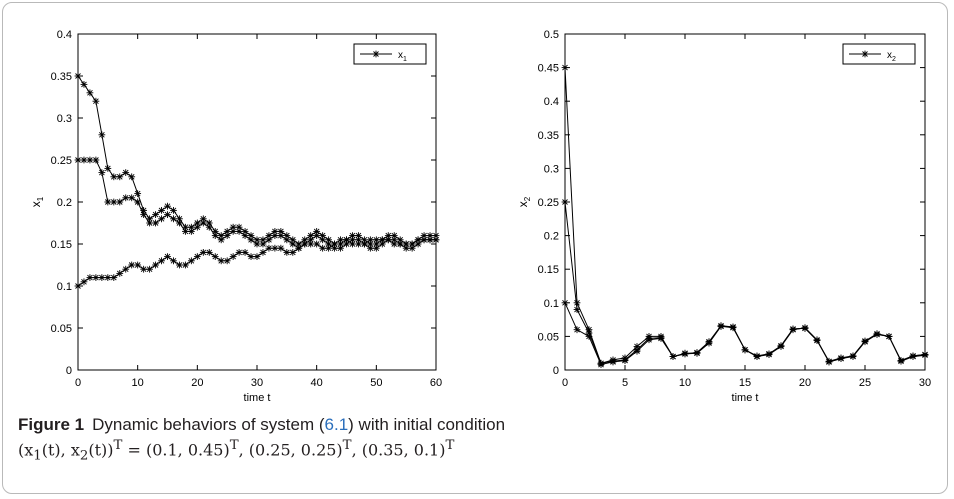 The height and width of the screenshot is (499, 954). Describe the element at coordinates (78, 383) in the screenshot. I see `x-tick-label: 0` at that location.